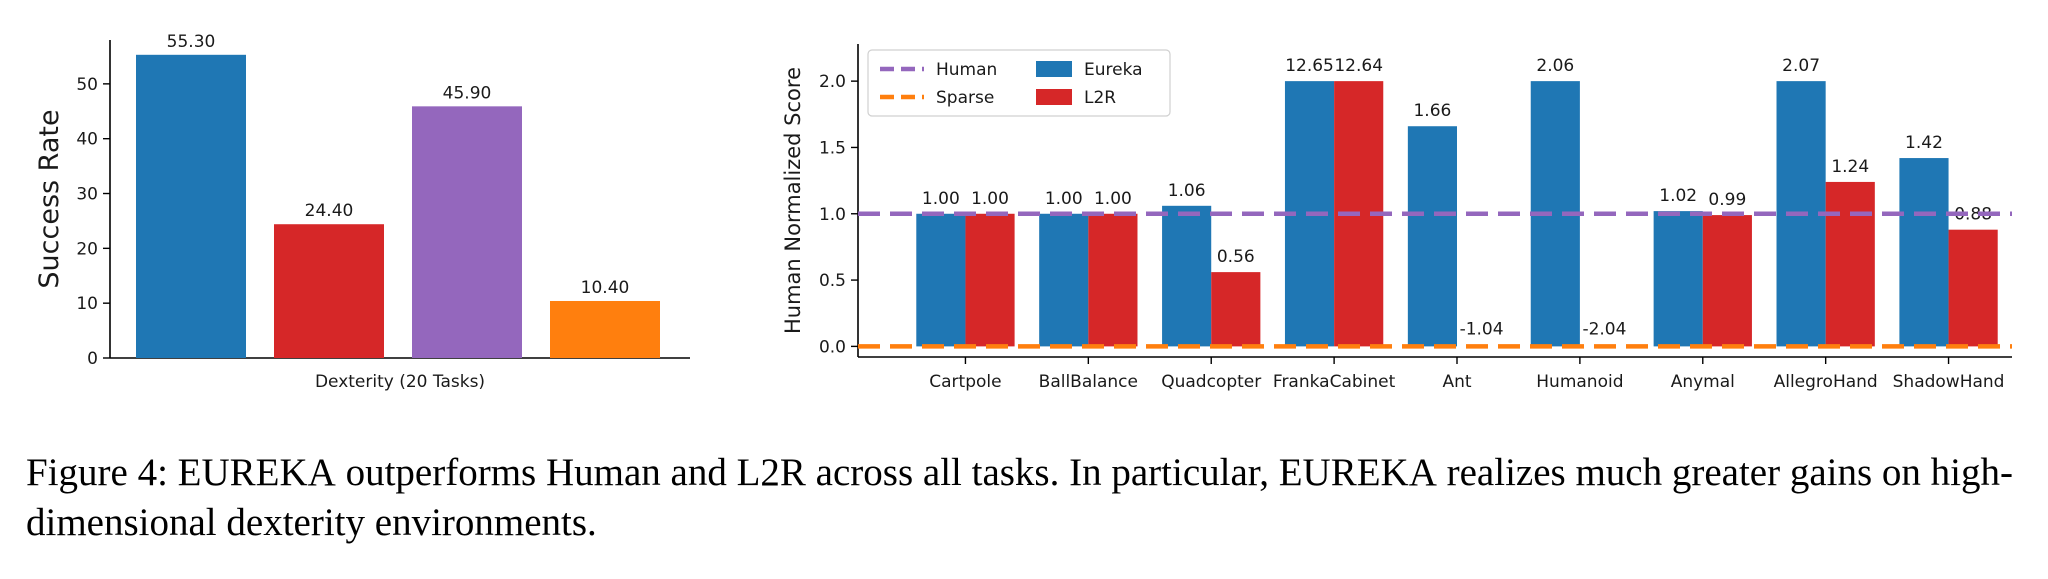 This screenshot has height=579, width=2048. Describe the element at coordinates (1113, 70) in the screenshot. I see `legend-label: Eureka` at that location.